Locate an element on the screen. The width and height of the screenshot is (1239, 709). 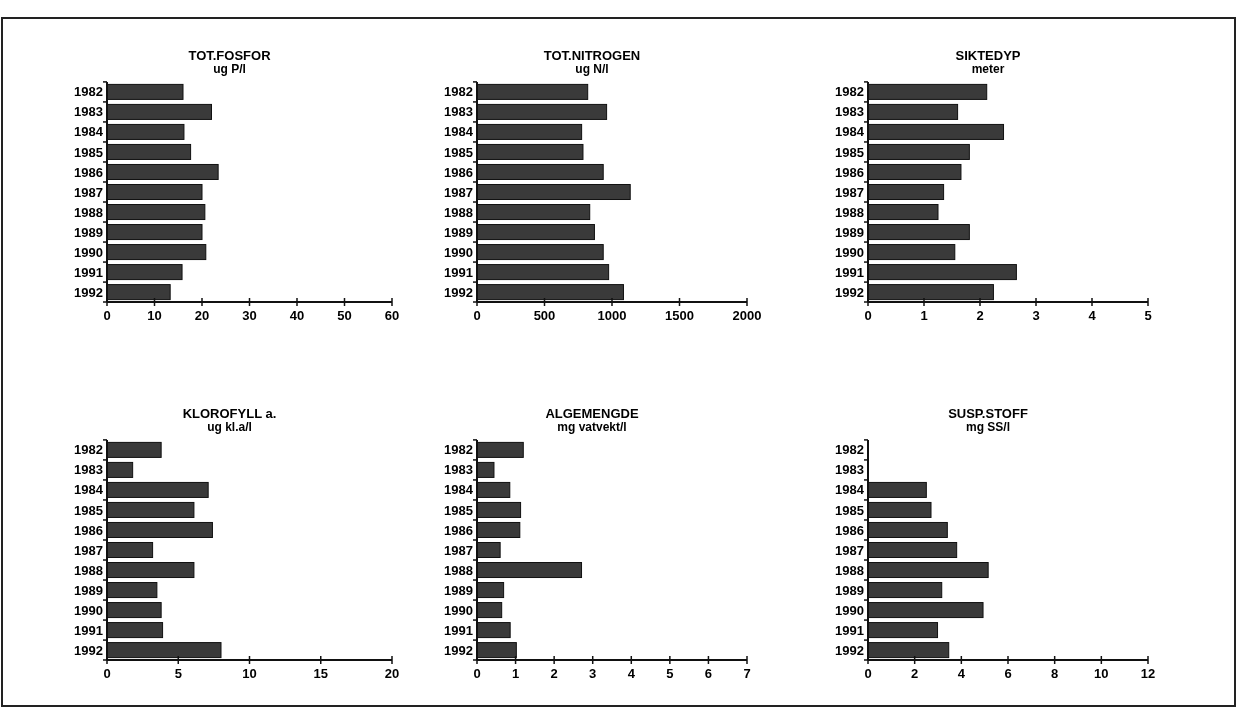
x-tick-label: 30 is located at coordinates (249, 315).